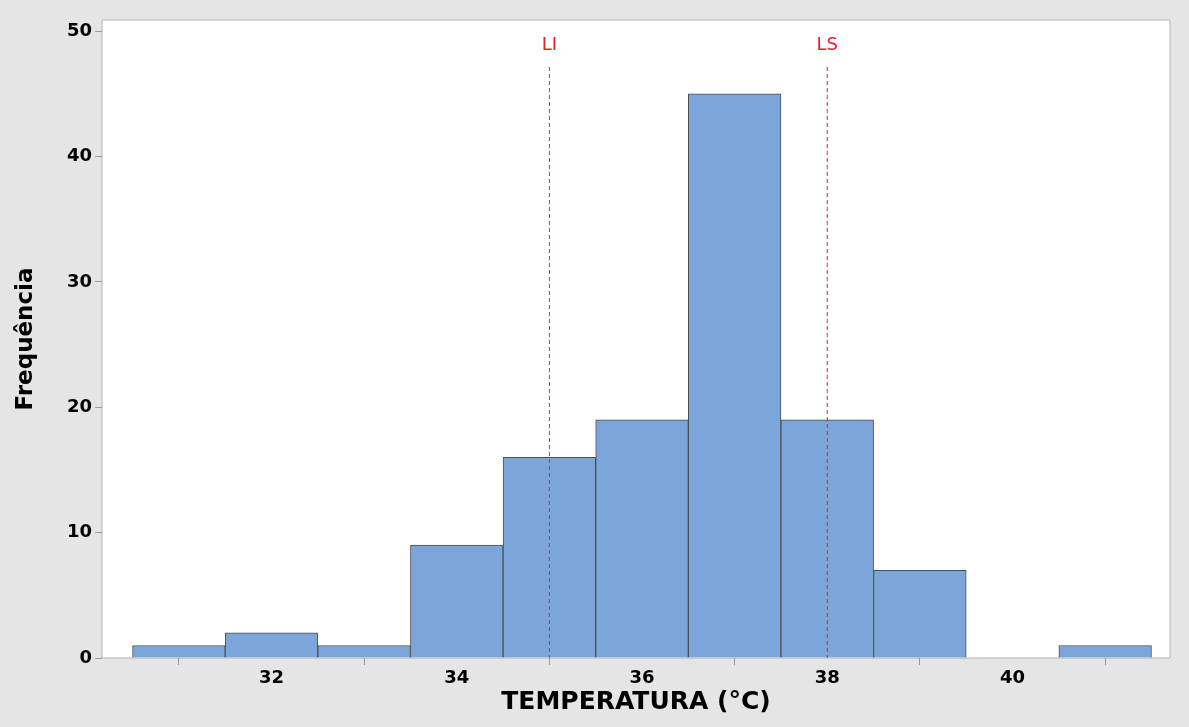 Image resolution: width=1189 pixels, height=727 pixels. I want to click on x-tick-label: 36, so click(642, 677).